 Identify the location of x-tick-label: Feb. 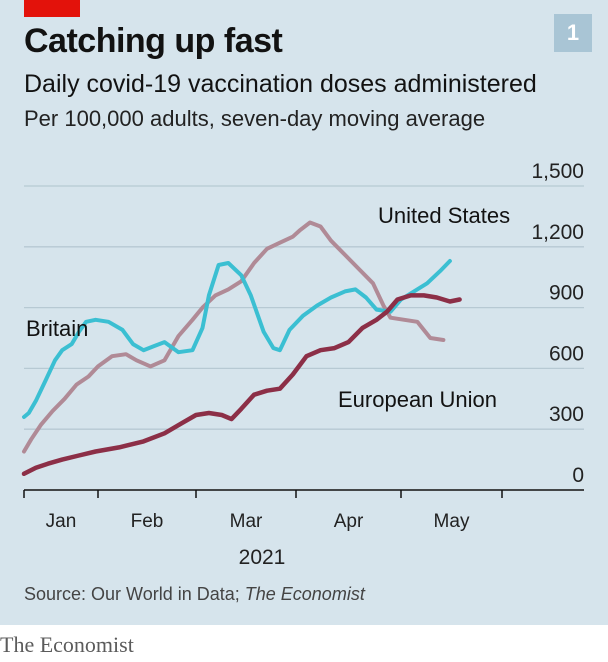
(147, 521).